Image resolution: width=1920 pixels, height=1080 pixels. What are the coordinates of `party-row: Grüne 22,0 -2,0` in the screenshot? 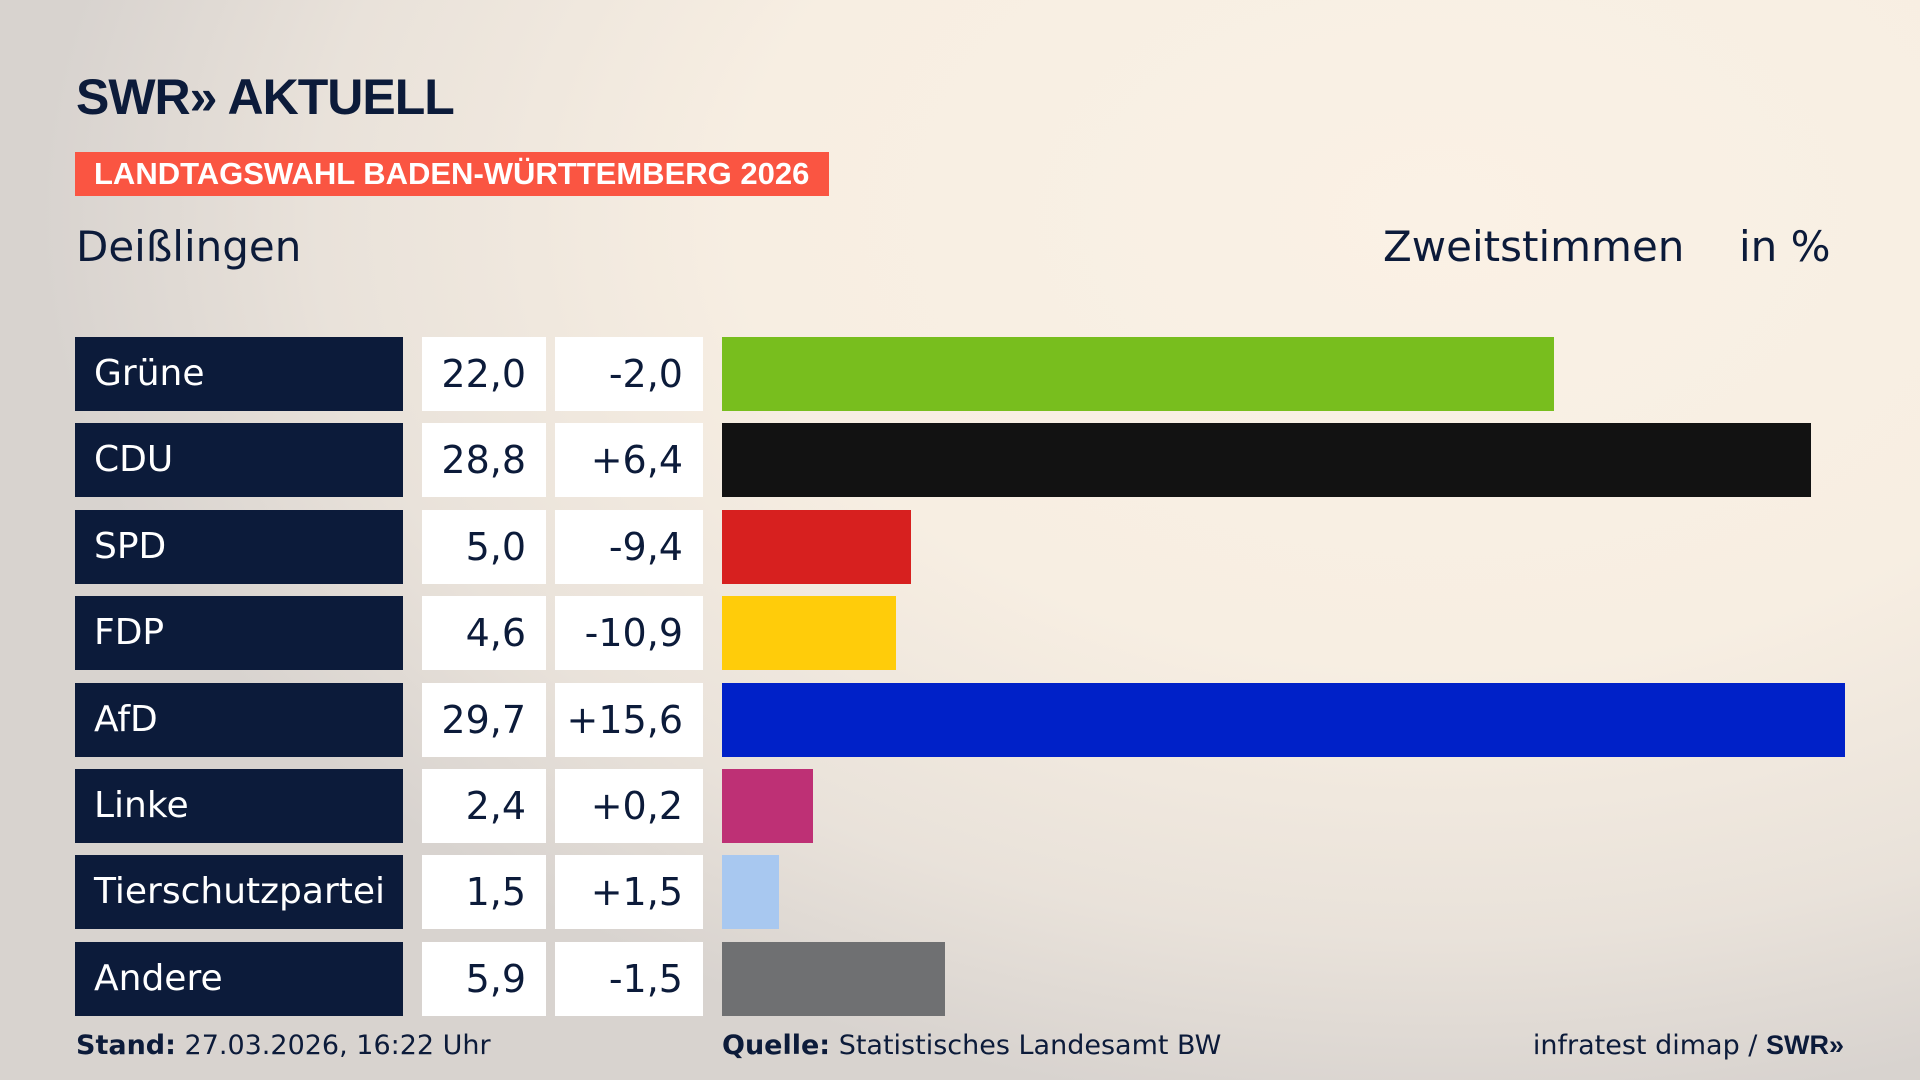 It's located at (960, 374).